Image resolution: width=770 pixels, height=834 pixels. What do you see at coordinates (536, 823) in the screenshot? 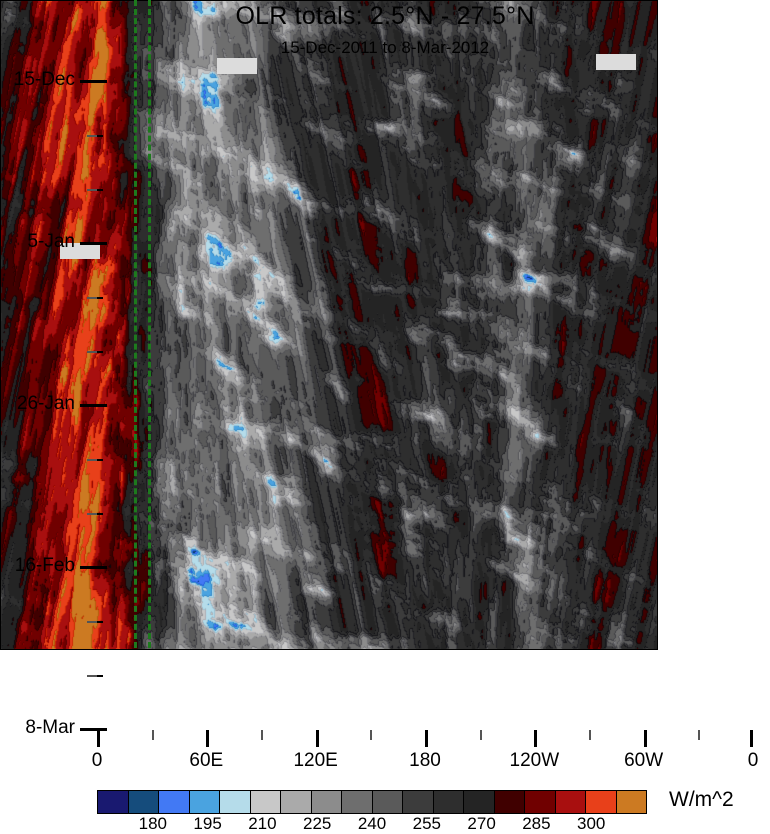
I see `colorbar-tick-label: 285` at bounding box center [536, 823].